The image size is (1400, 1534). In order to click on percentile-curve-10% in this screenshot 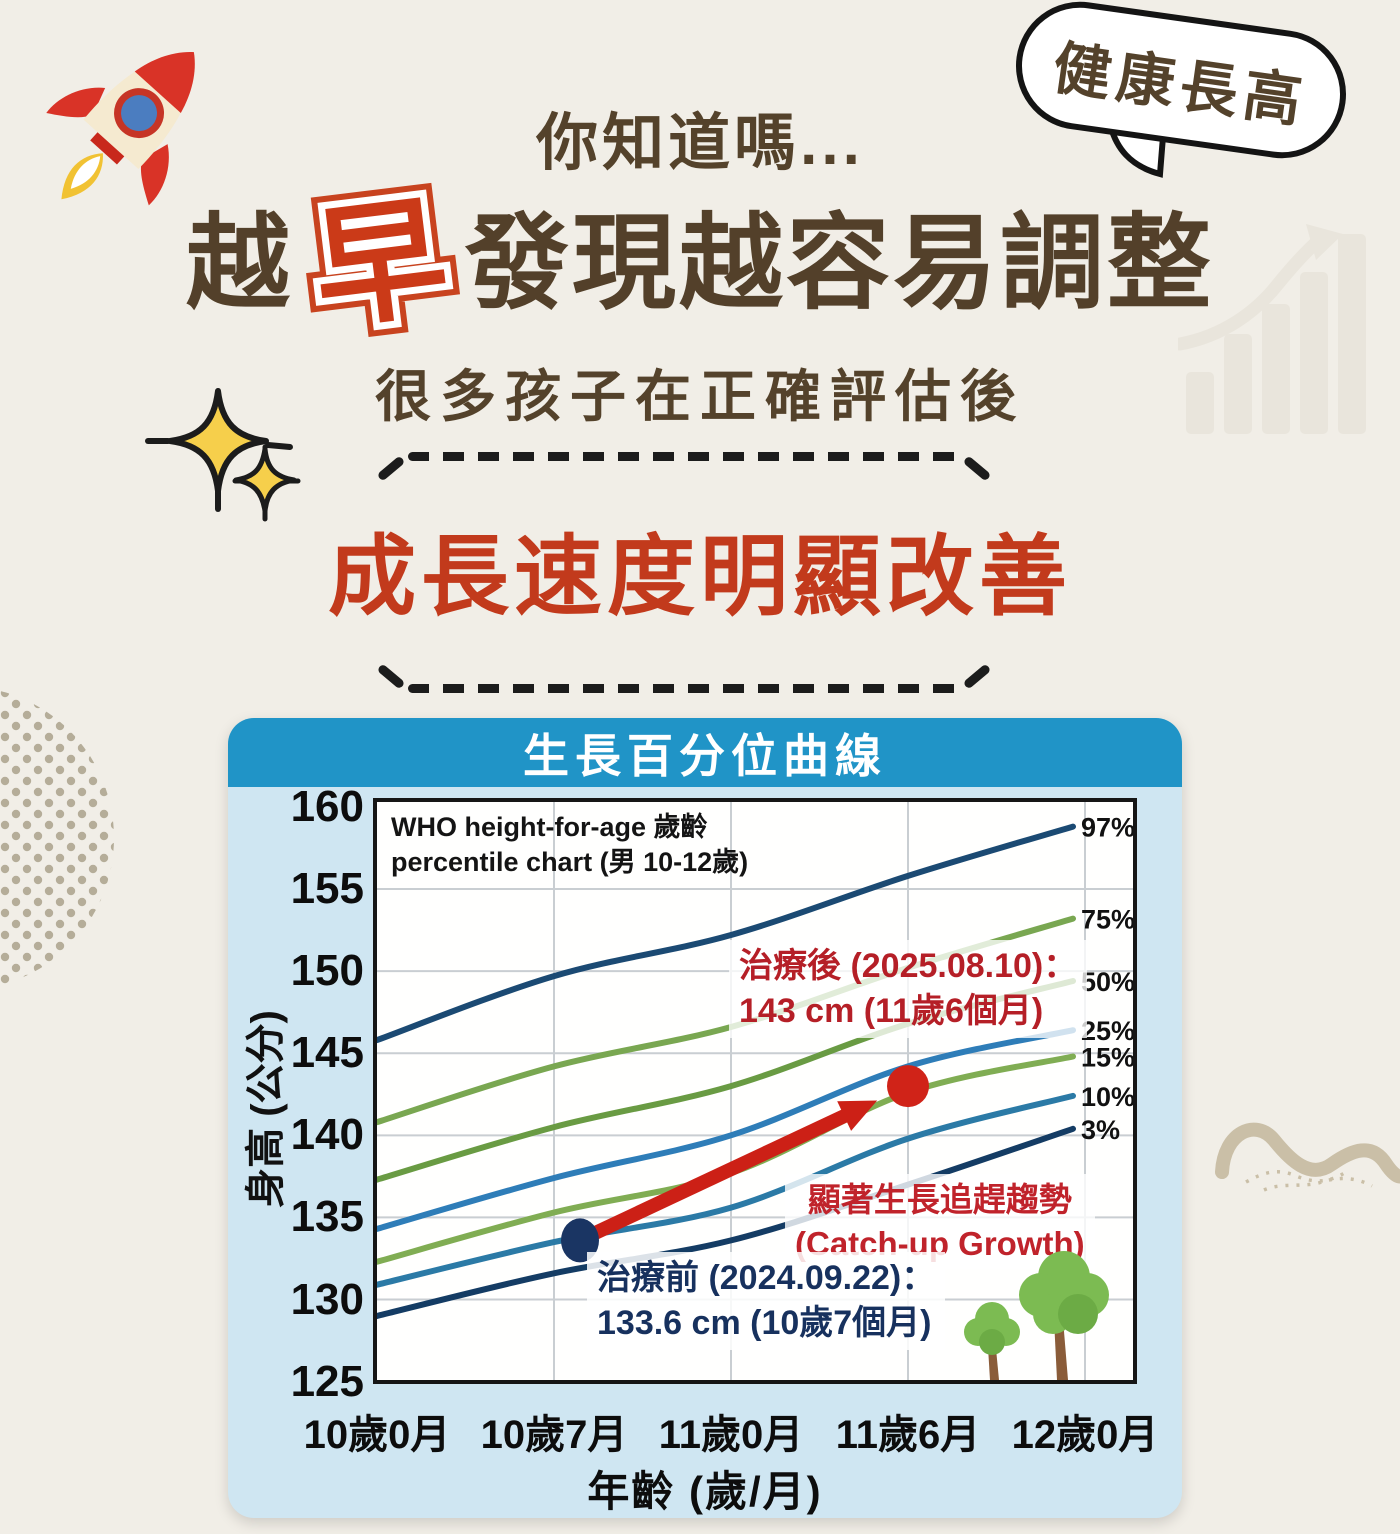, I will do `click(726, 1190)`.